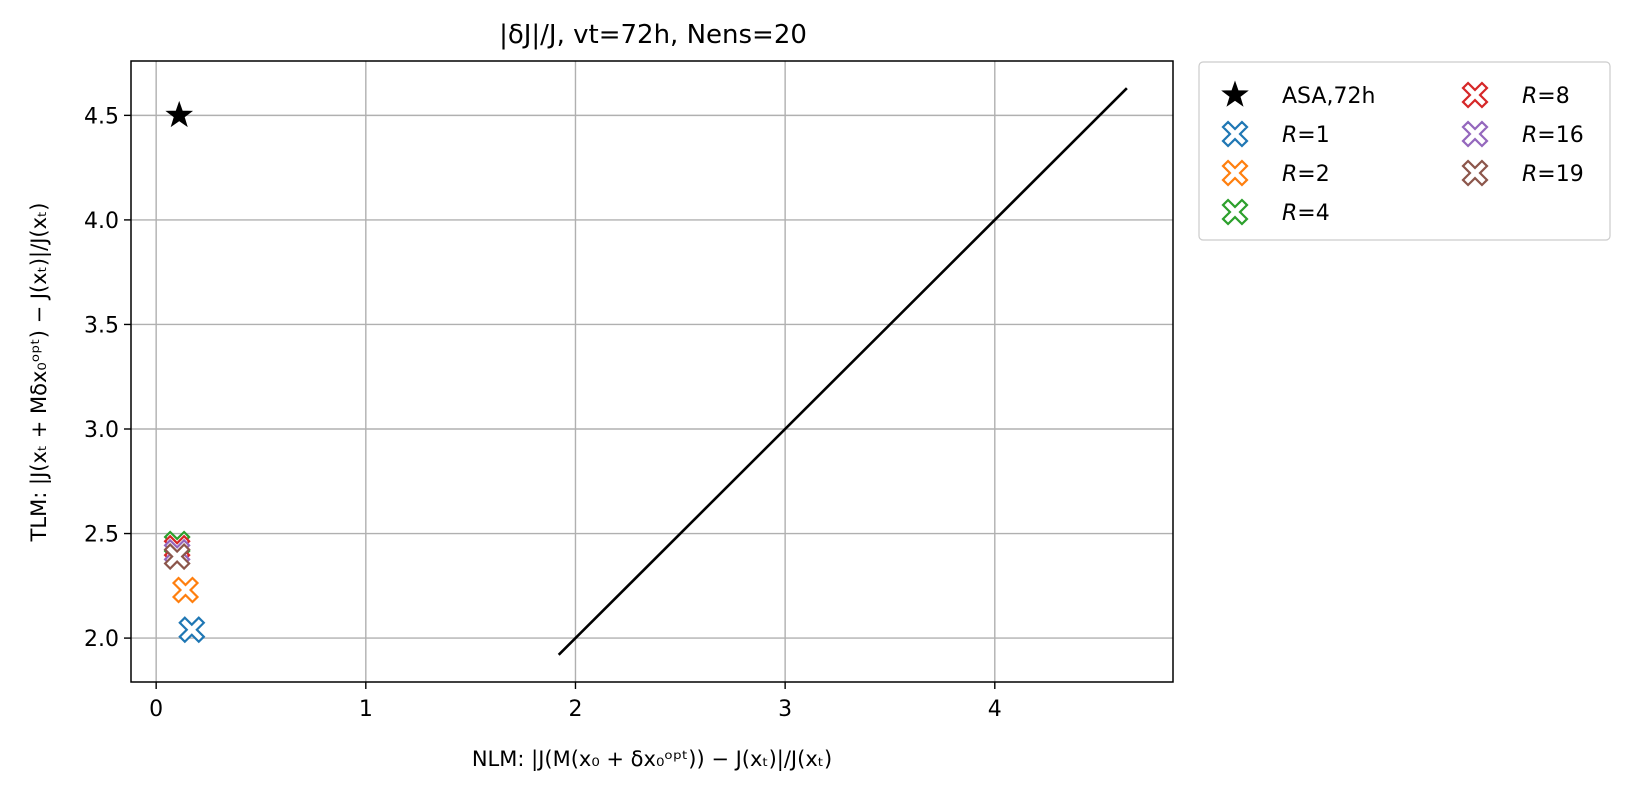 The height and width of the screenshot is (797, 1627). Describe the element at coordinates (575, 709) in the screenshot. I see `x-tick-label: 2` at that location.